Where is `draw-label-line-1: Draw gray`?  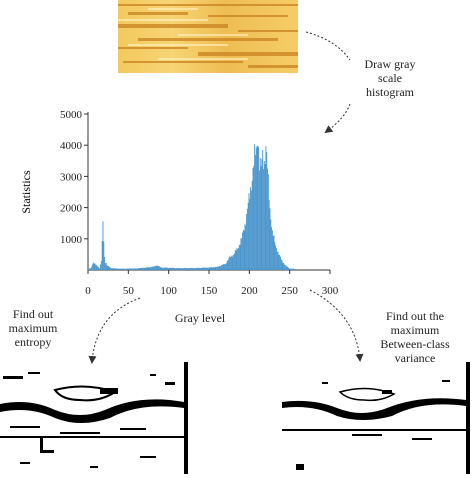
draw-label-line-1: Draw gray is located at coordinates (390, 64).